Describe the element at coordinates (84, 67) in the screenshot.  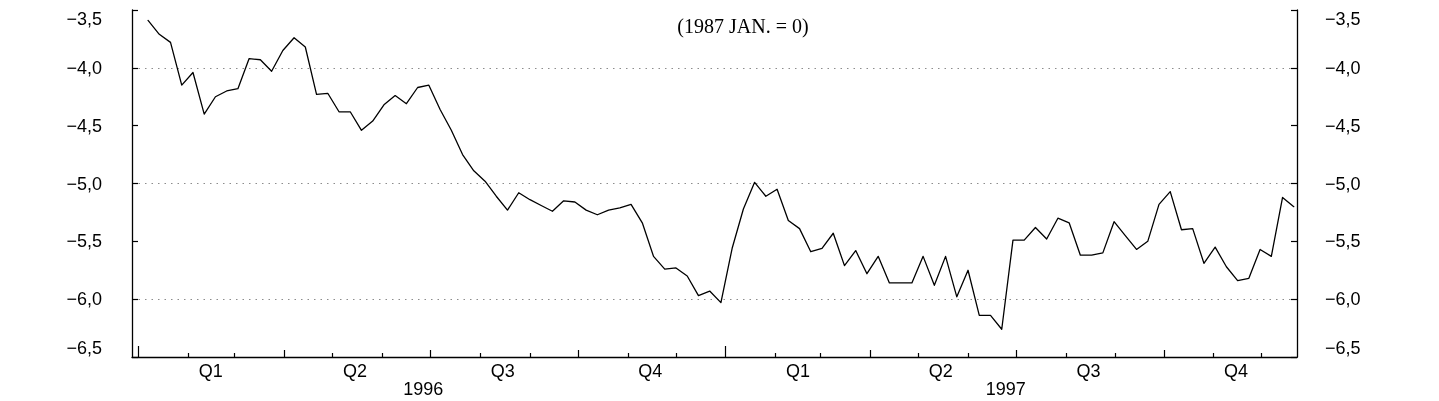
I see `y-tick-label: −4,0` at that location.